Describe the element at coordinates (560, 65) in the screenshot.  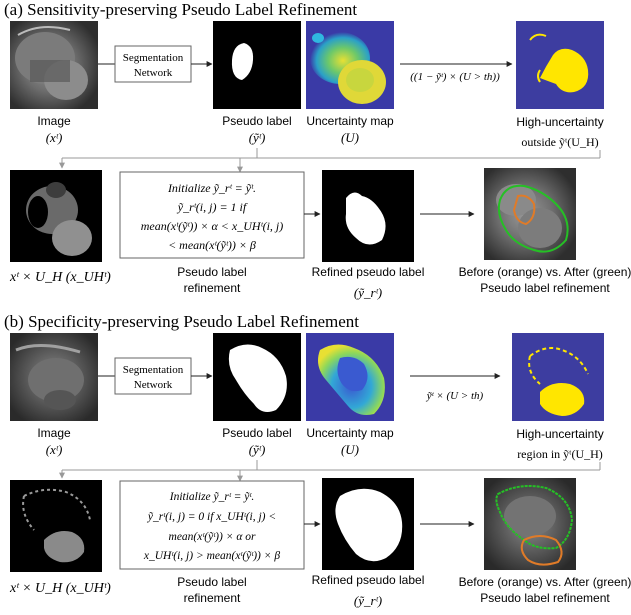
I see `panel-a-high-uncertainty-map` at that location.